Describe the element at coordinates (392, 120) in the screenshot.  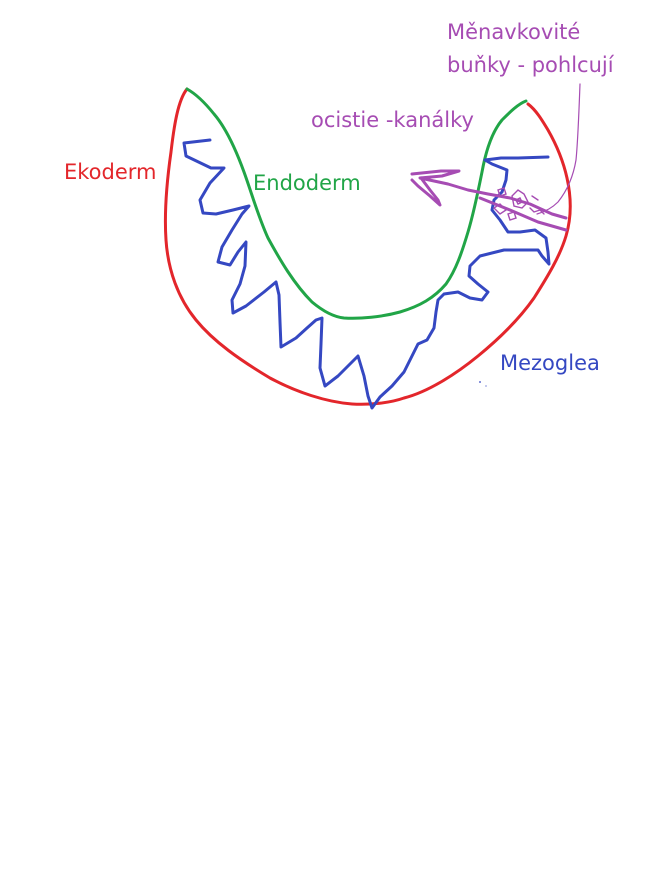
I see `label-ocistie-kanalky: ocistie -kanálky` at that location.